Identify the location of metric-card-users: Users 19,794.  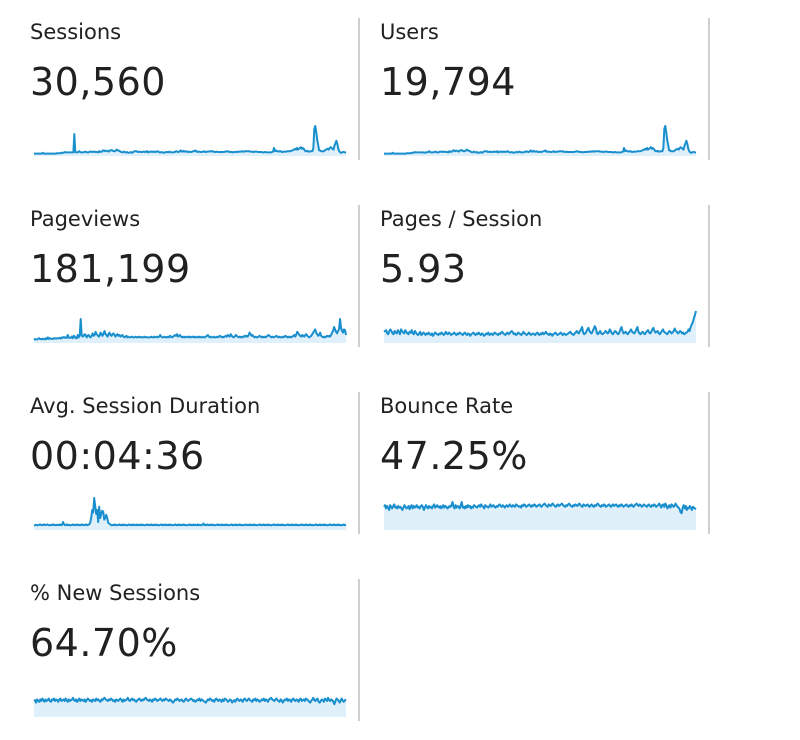
(545, 92).